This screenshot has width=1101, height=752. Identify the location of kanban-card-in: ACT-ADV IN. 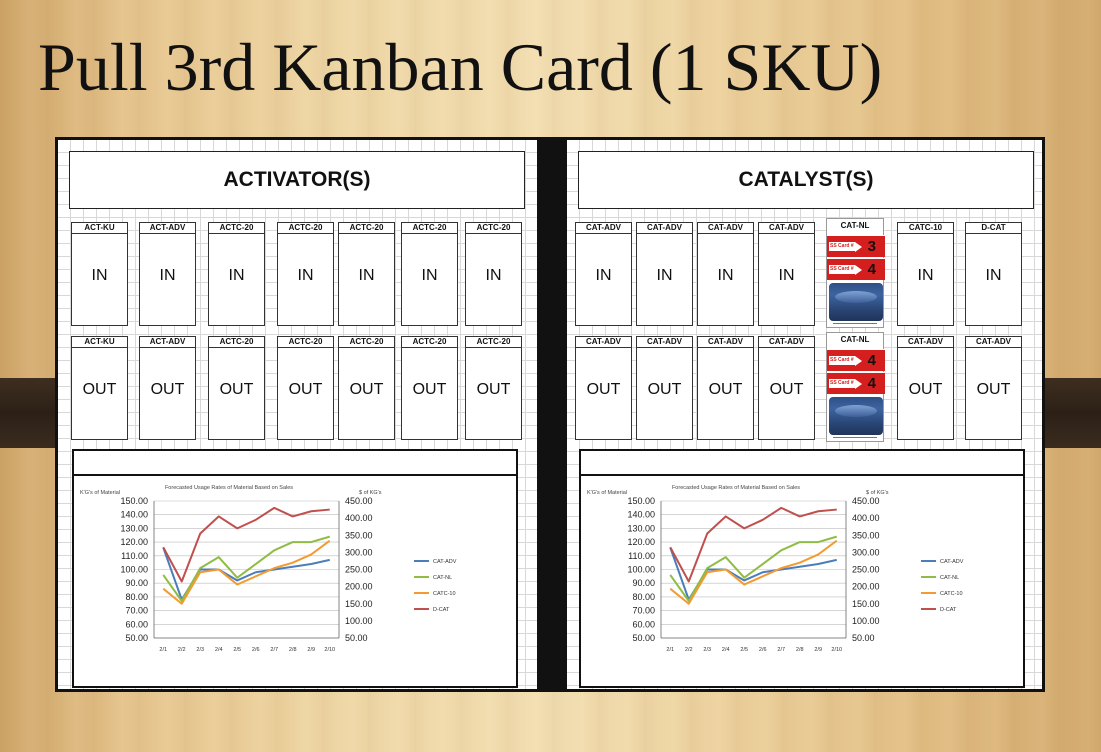
(167, 274).